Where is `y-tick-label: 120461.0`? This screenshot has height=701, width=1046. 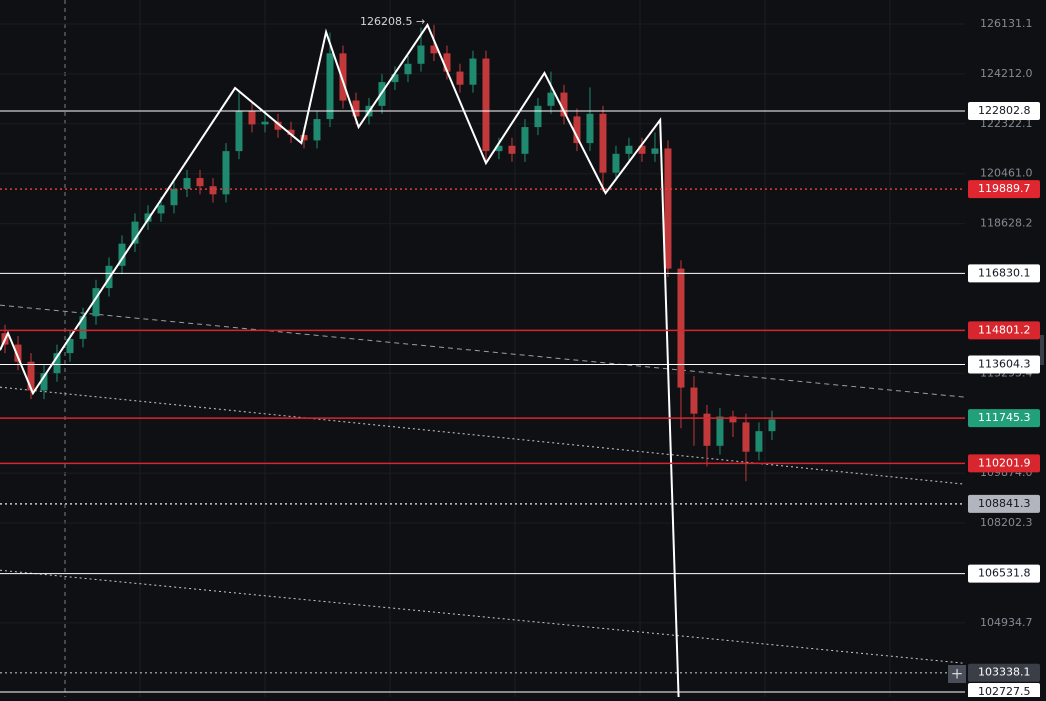 y-tick-label: 120461.0 is located at coordinates (1006, 173).